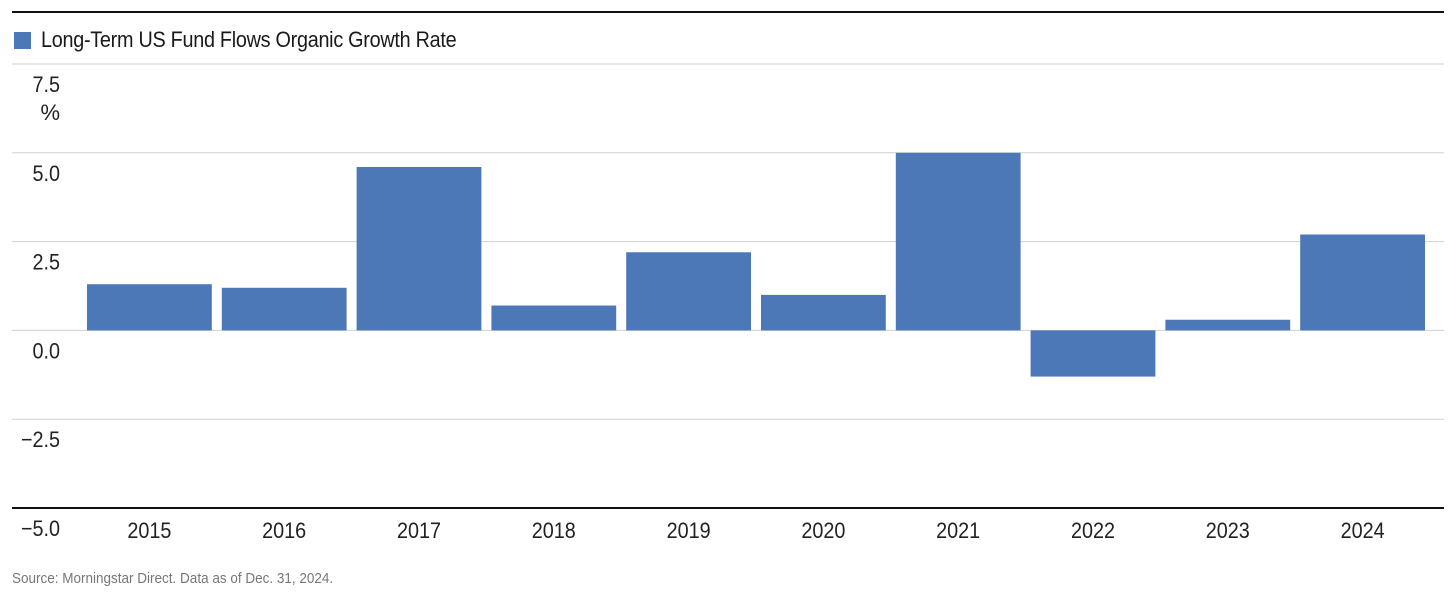 Image resolution: width=1456 pixels, height=598 pixels. I want to click on x-tick-label: 2016, so click(284, 531).